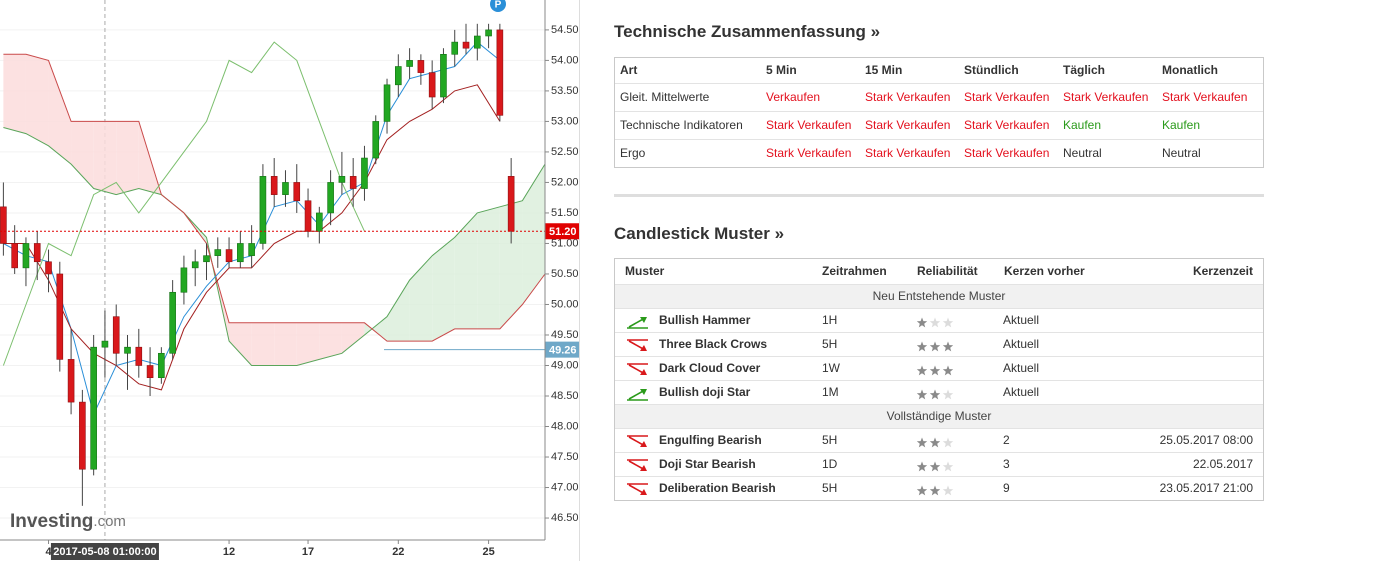 The image size is (1382, 561). What do you see at coordinates (565, 274) in the screenshot?
I see `y-tick-label: 50.50` at bounding box center [565, 274].